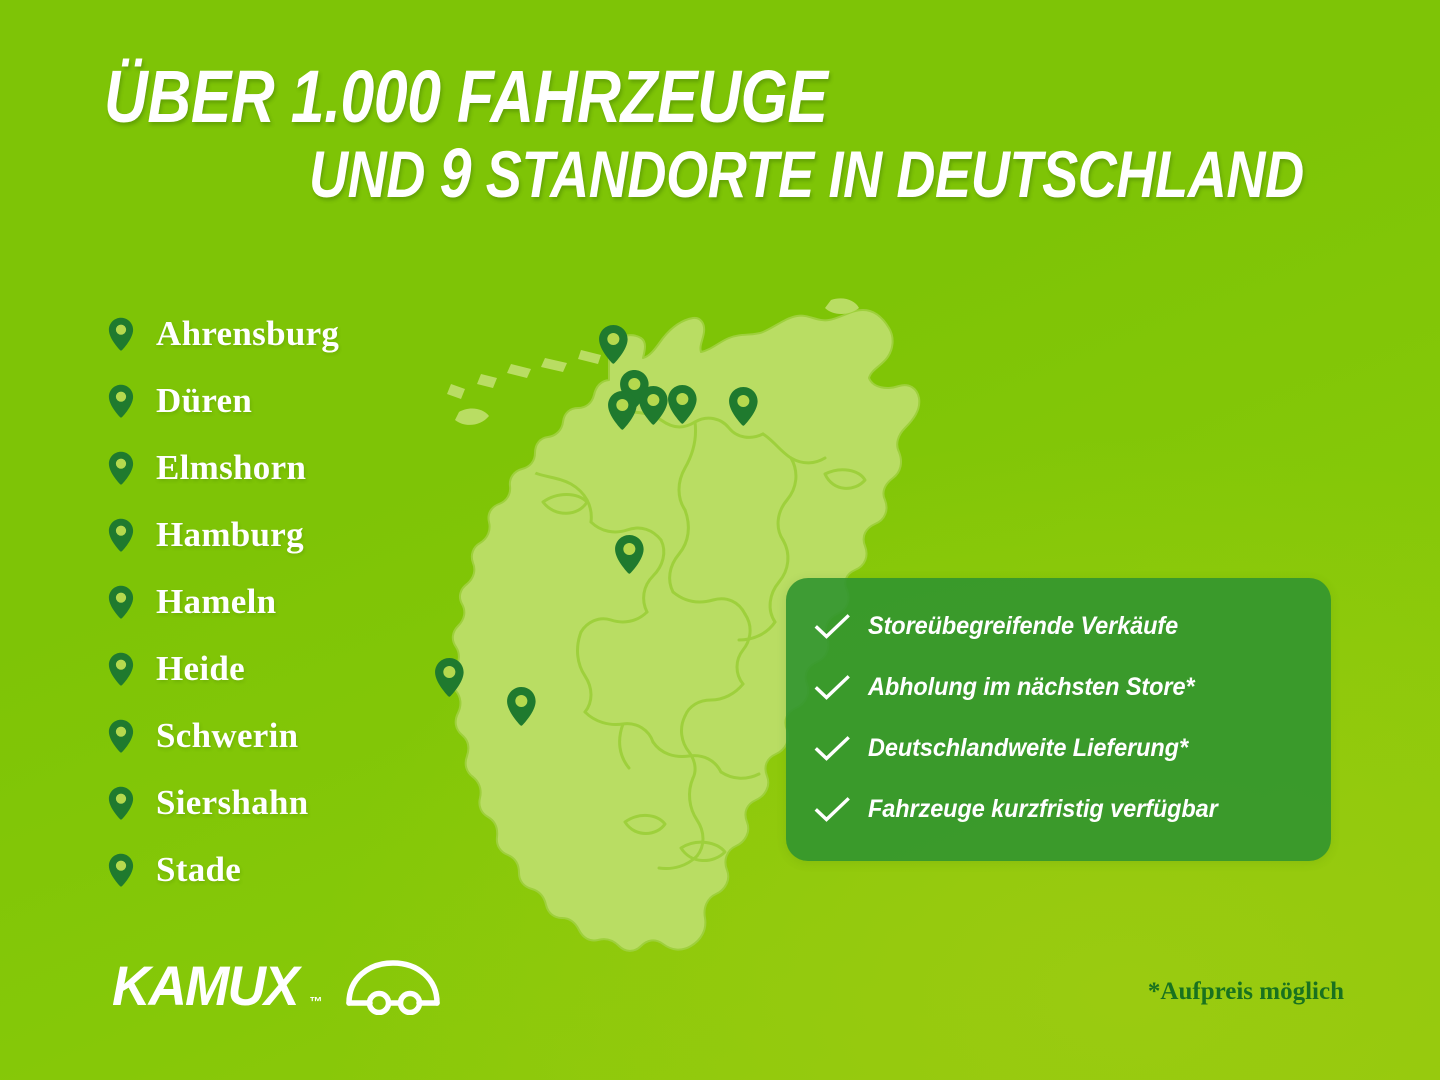 The width and height of the screenshot is (1440, 1080). Describe the element at coordinates (682, 404) in the screenshot. I see `map-pin-hamburg` at that location.